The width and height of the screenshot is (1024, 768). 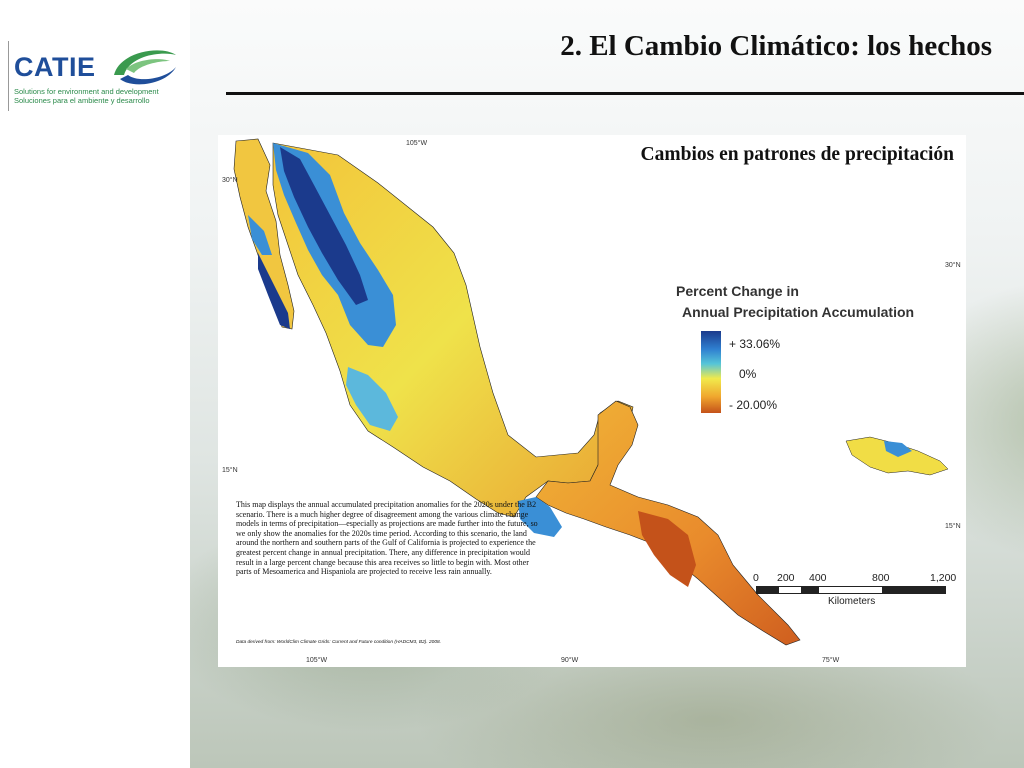 What do you see at coordinates (797, 154) in the screenshot?
I see `map-subtitle: Cambios en patrones de precipitación` at bounding box center [797, 154].